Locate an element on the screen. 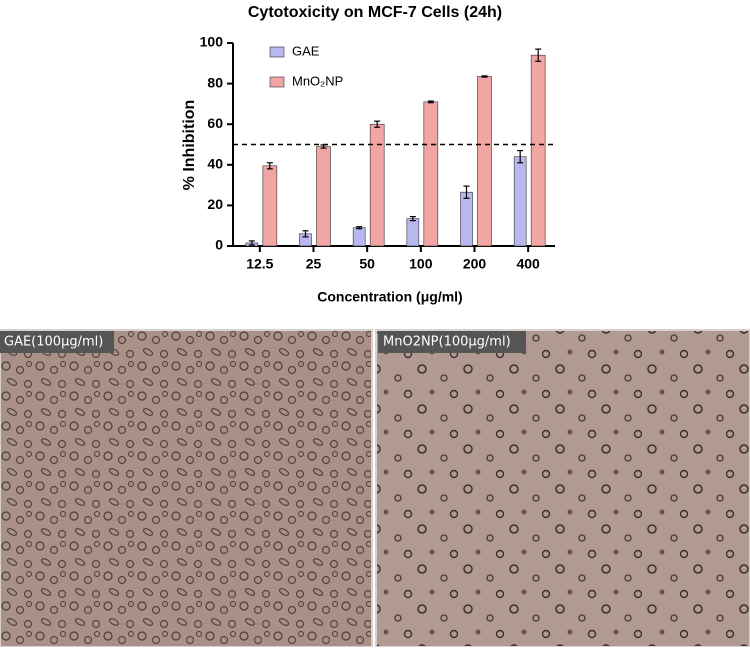  legend-label: GAE is located at coordinates (306, 50).